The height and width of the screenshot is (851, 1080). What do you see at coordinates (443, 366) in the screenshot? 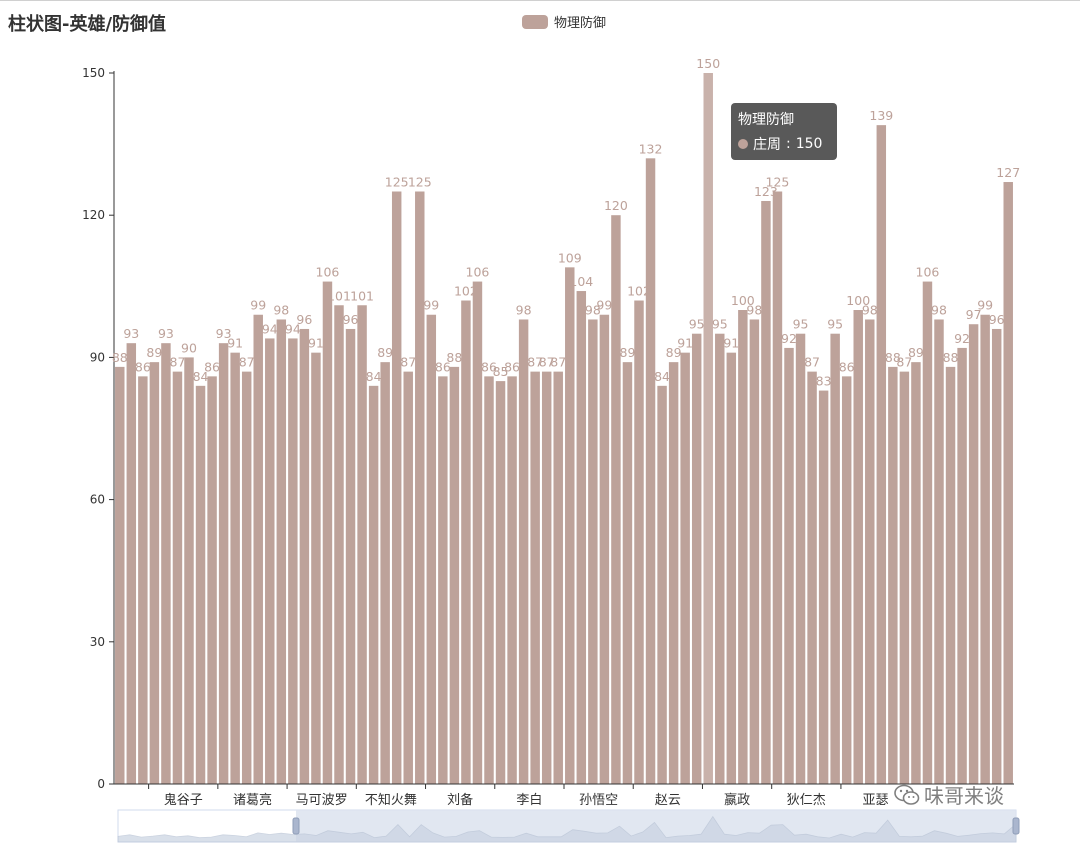
I see `bar-value-label: 86` at bounding box center [443, 366].